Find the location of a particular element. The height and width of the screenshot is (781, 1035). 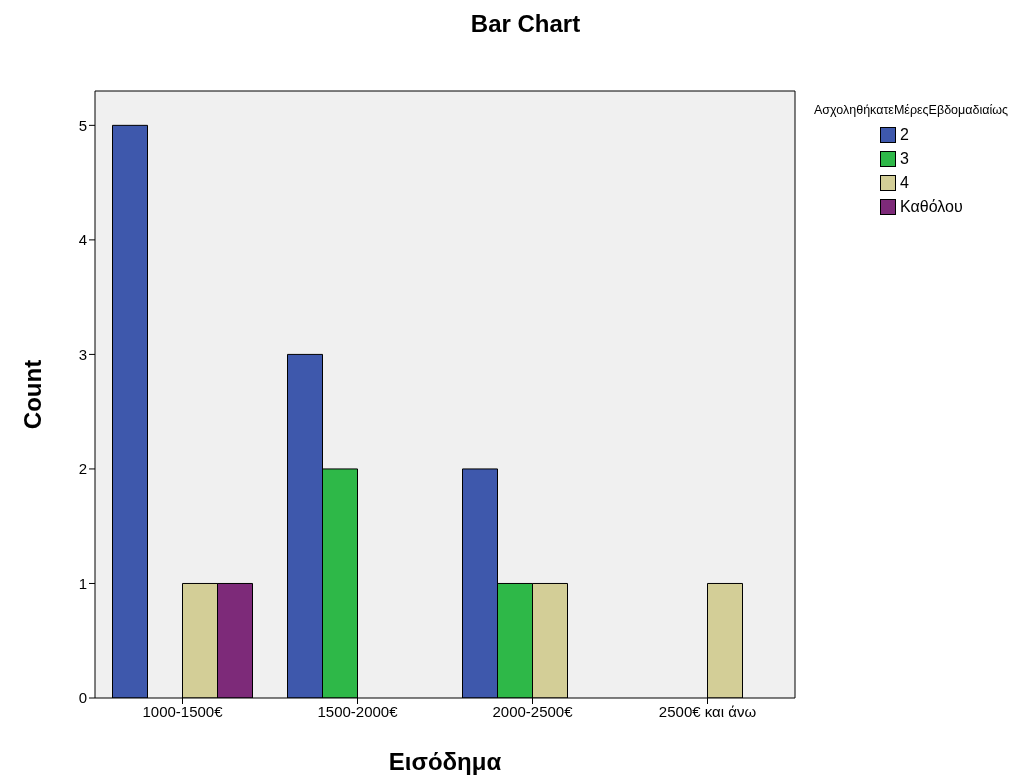

y-tick-label: 5 is located at coordinates (82, 125).